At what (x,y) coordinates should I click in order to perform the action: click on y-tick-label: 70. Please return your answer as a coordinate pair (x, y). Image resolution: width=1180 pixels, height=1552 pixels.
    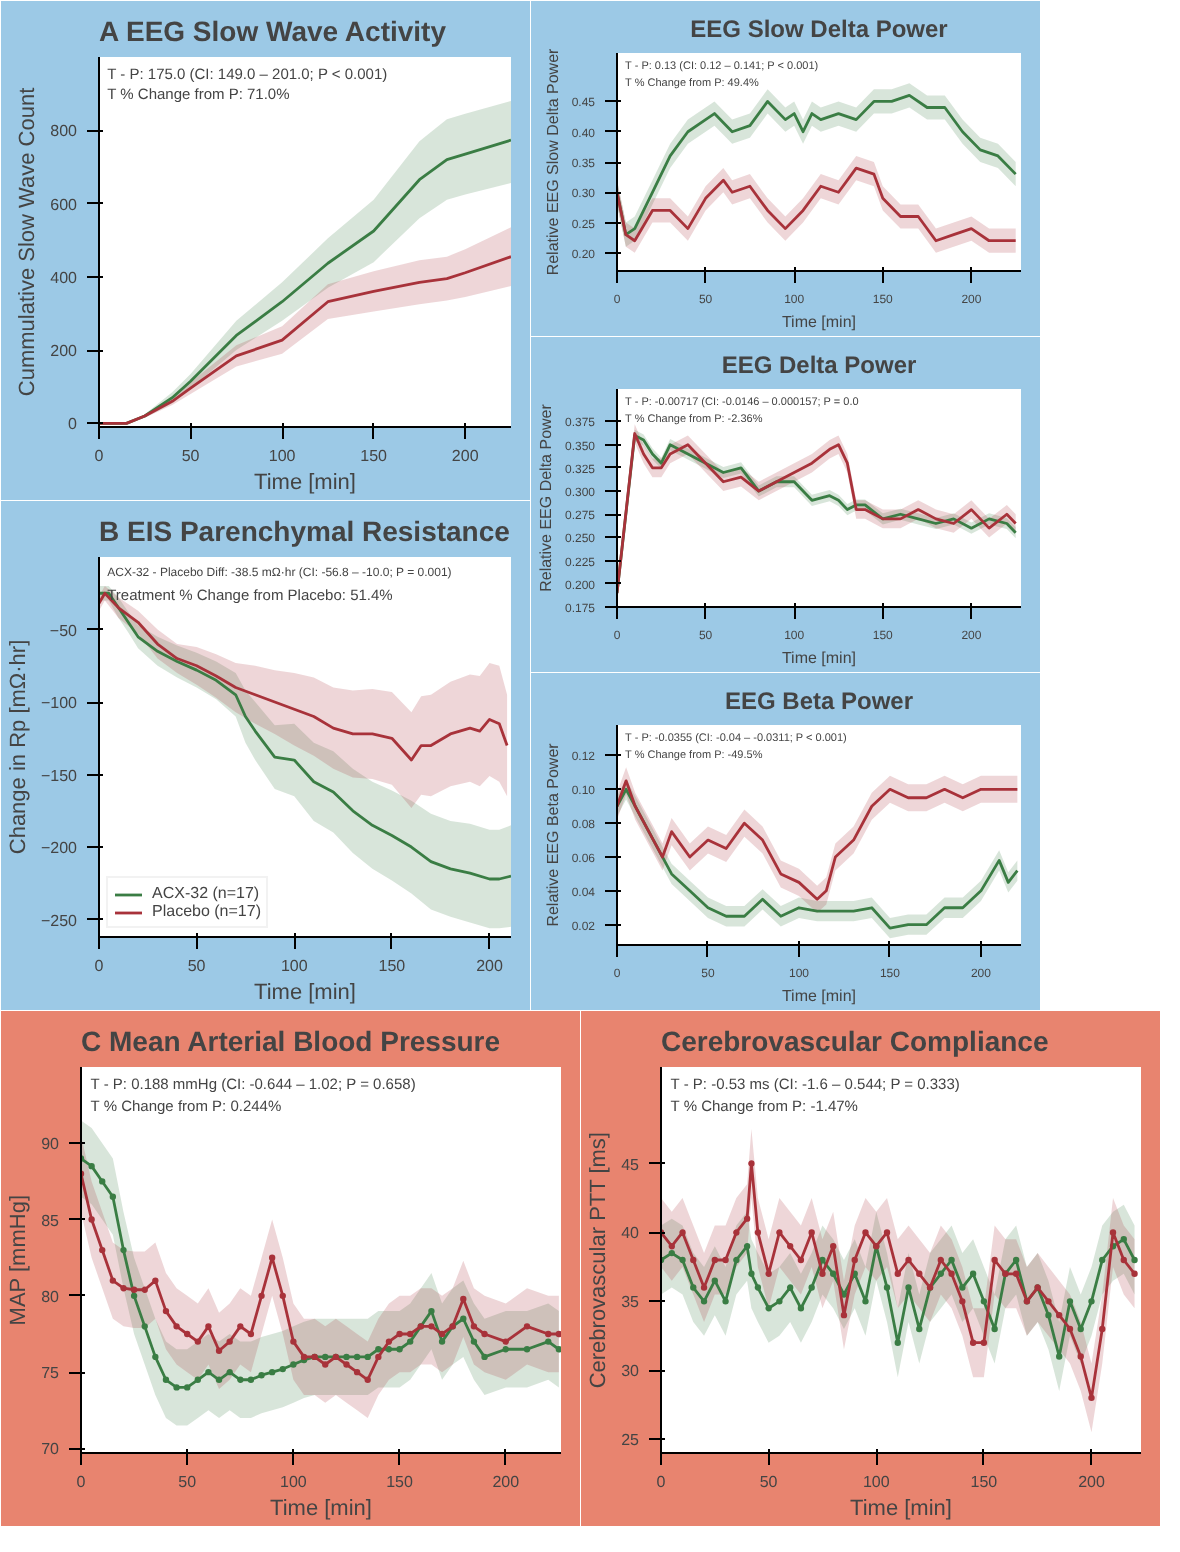
    Looking at the image, I should click on (51, 1449).